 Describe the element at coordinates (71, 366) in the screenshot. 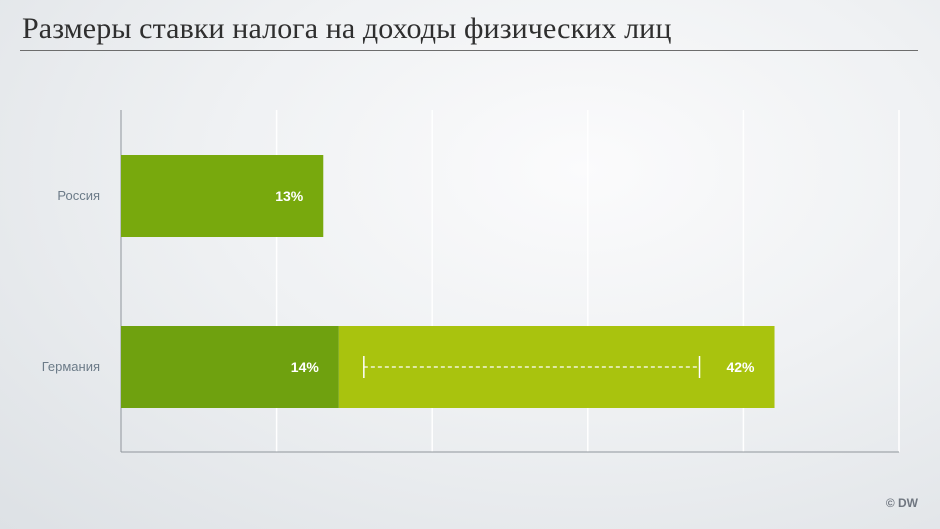

I see `category-label: Германия` at that location.